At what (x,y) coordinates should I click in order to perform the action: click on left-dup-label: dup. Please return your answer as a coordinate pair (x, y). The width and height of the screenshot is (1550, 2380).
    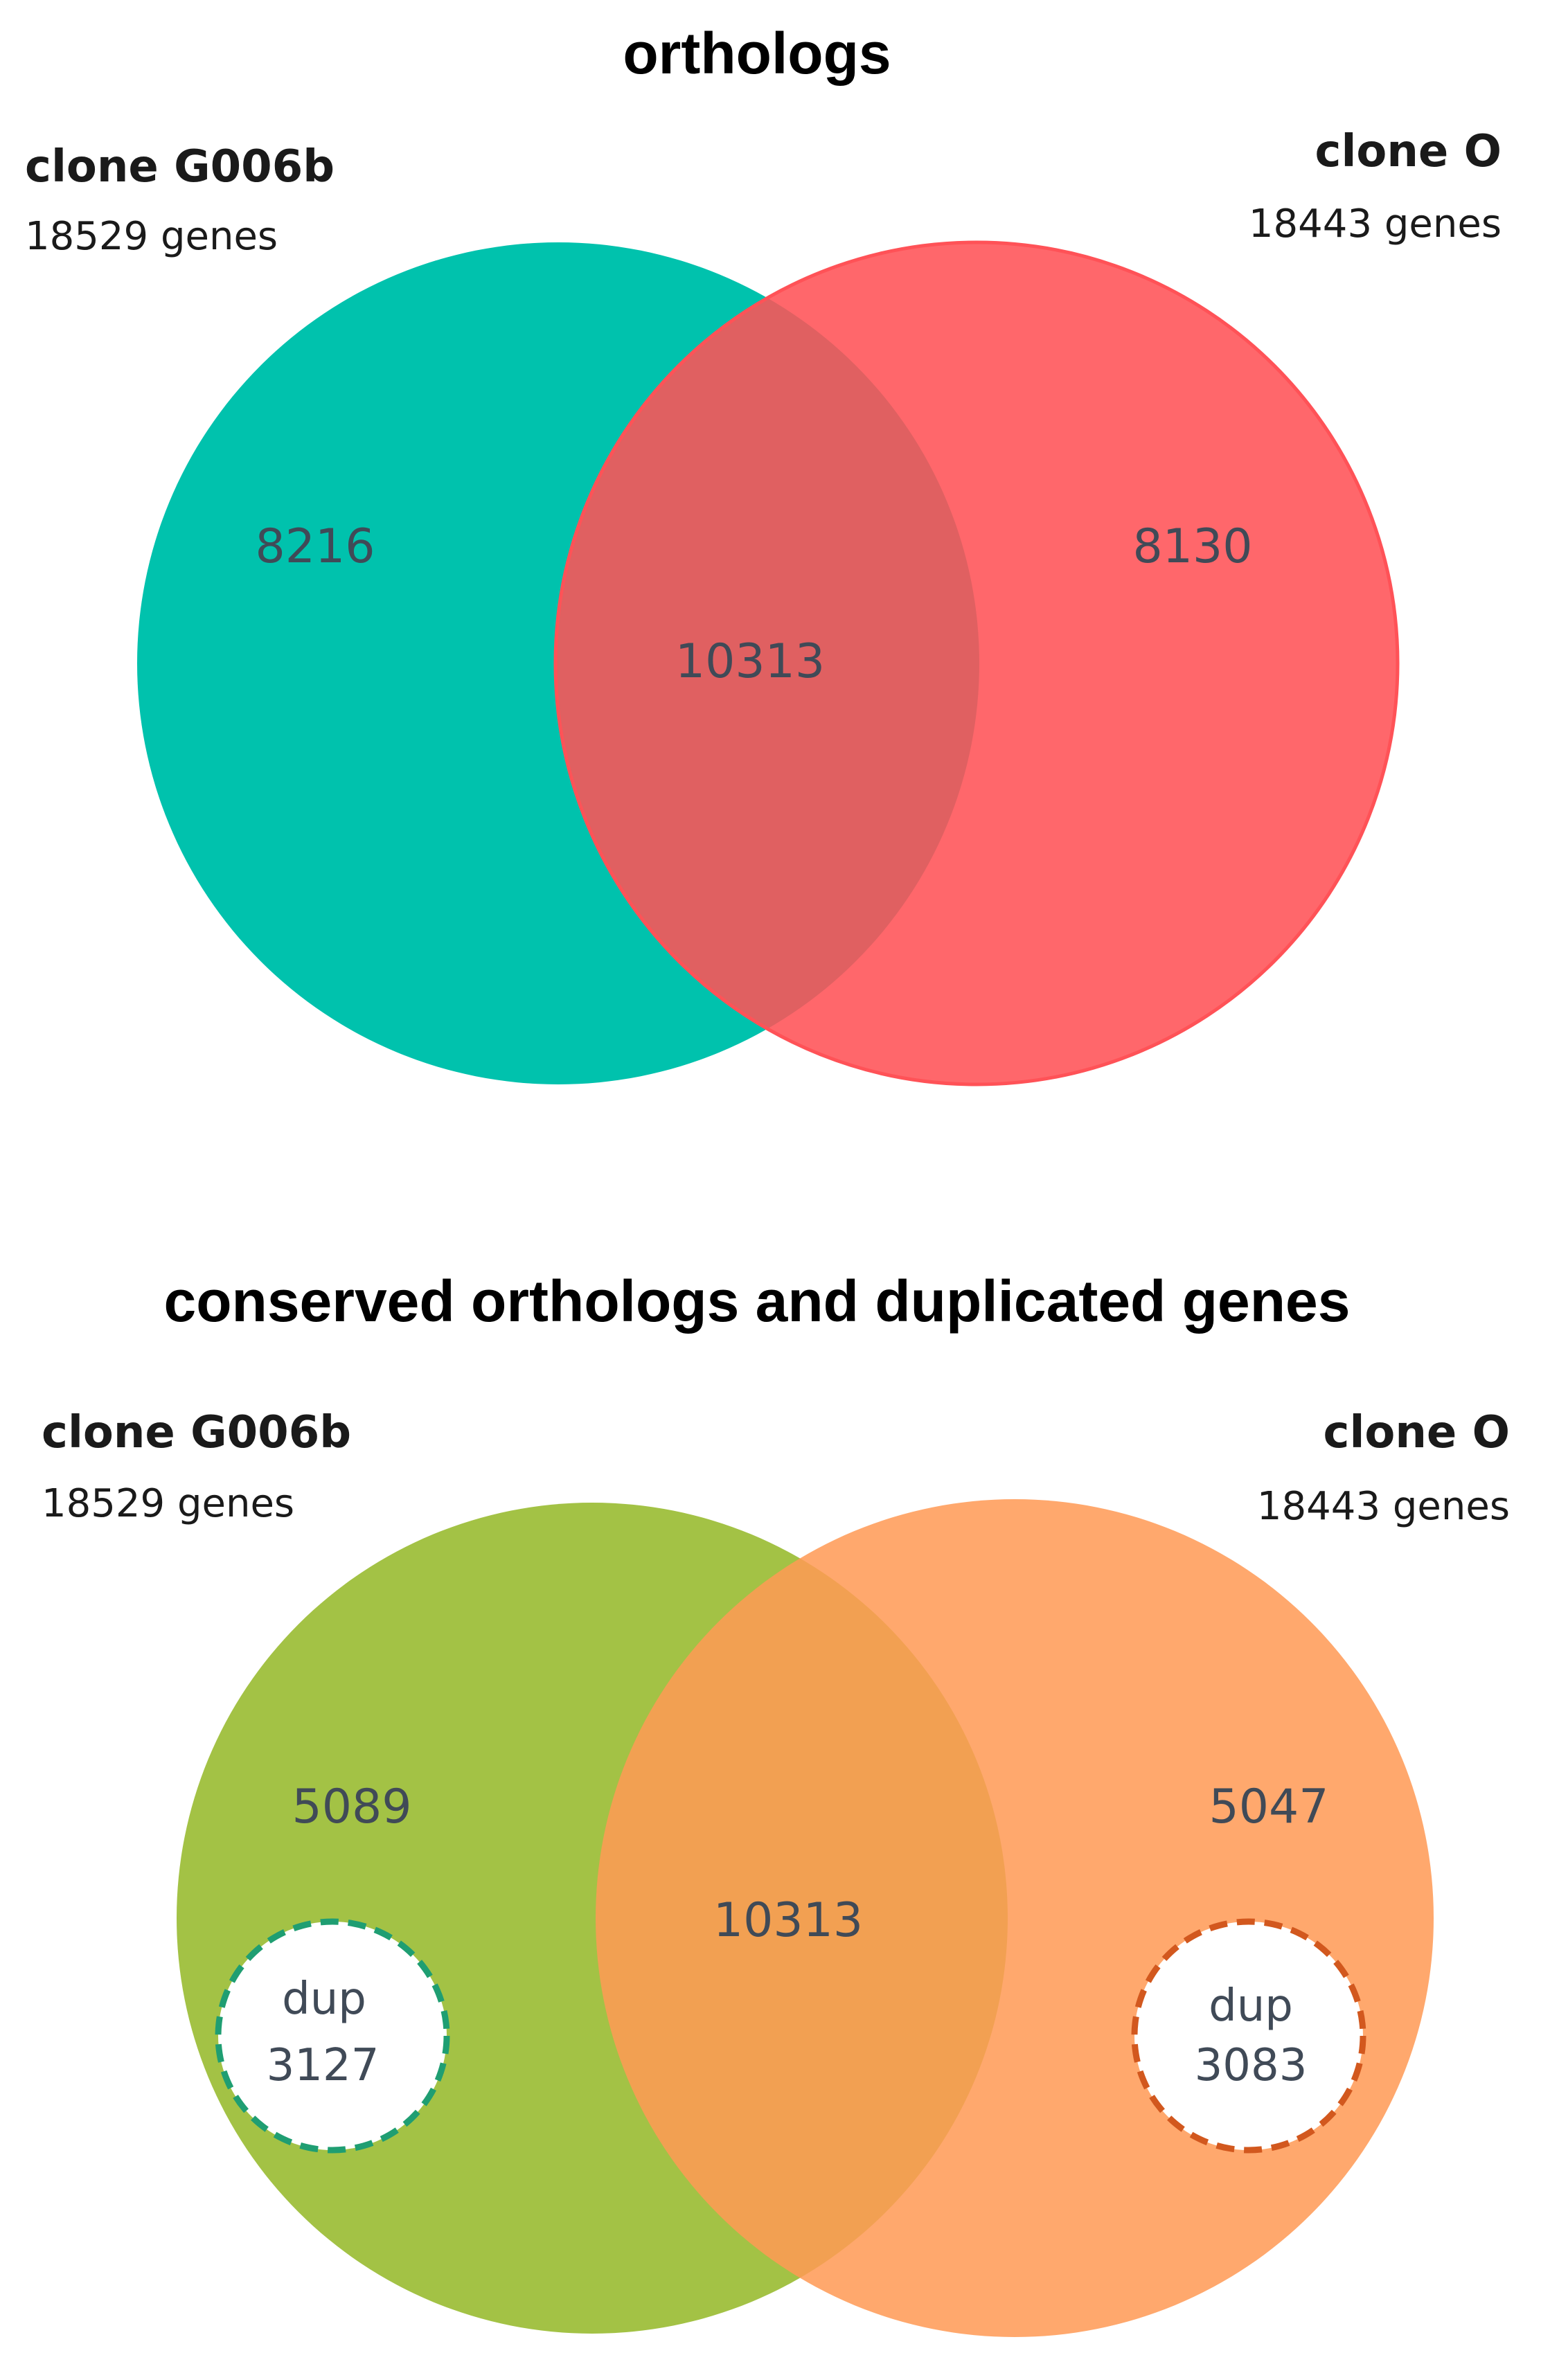
    Looking at the image, I should click on (324, 1999).